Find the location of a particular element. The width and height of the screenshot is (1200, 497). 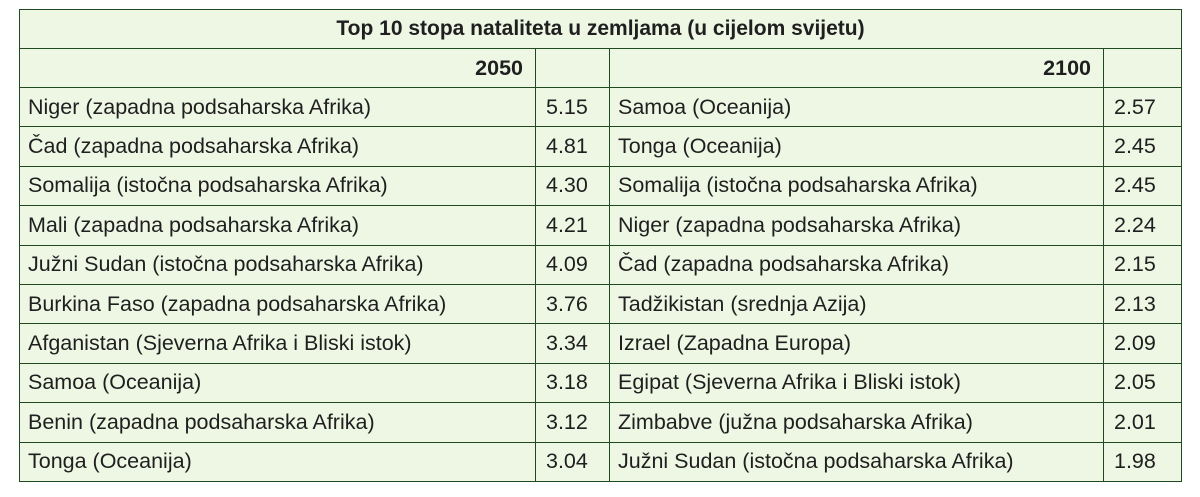

right-rate-cell: 2.01 is located at coordinates (1142, 422).